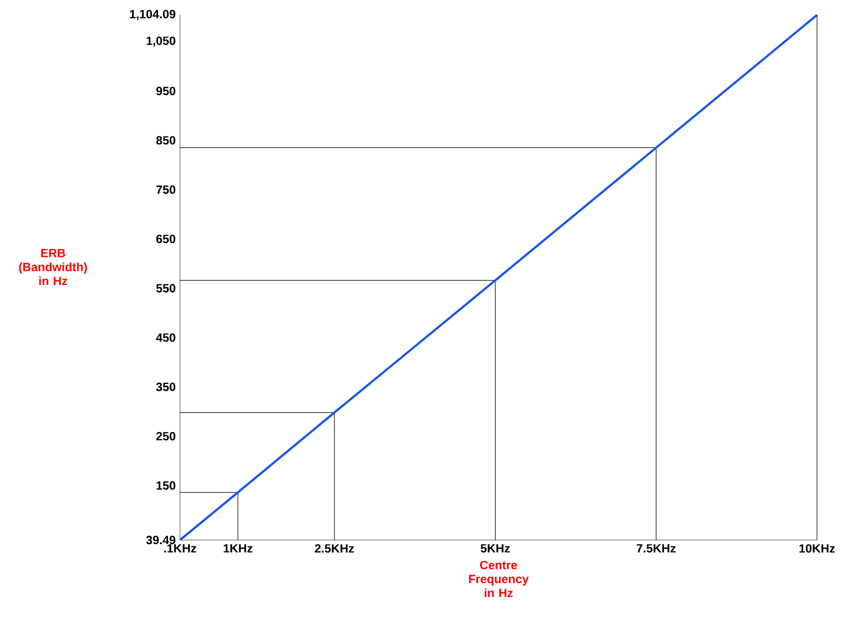  What do you see at coordinates (238, 548) in the screenshot?
I see `x-tick-label: 1KHz` at bounding box center [238, 548].